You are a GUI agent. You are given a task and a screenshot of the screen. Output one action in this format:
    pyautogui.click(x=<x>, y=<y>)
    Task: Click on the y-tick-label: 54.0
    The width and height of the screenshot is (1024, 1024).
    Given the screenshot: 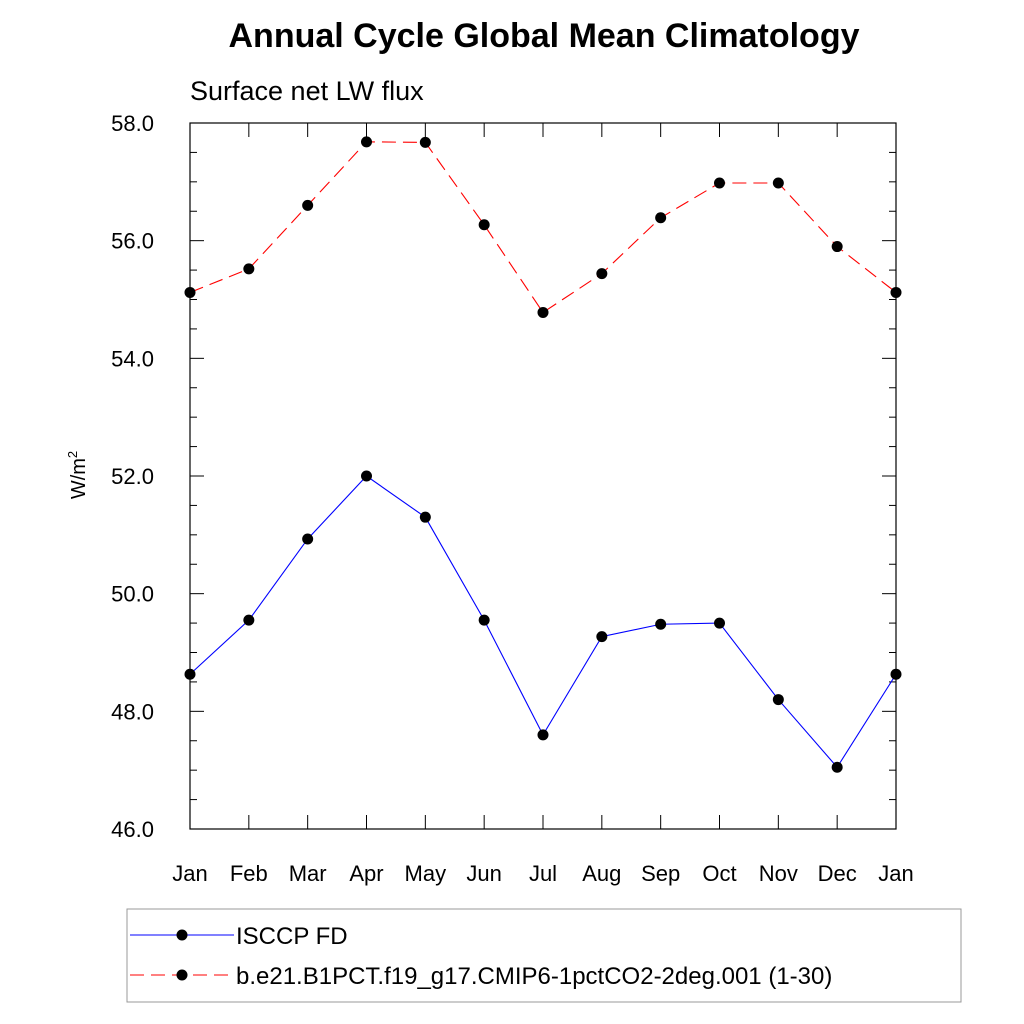 What is the action you would take?
    pyautogui.click(x=132, y=358)
    